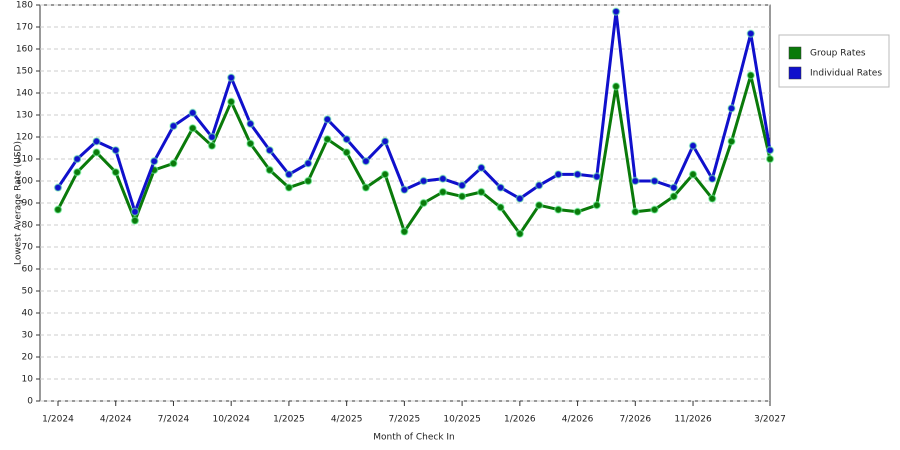 The image size is (900, 450). I want to click on legend-label: Group Rates, so click(838, 54).